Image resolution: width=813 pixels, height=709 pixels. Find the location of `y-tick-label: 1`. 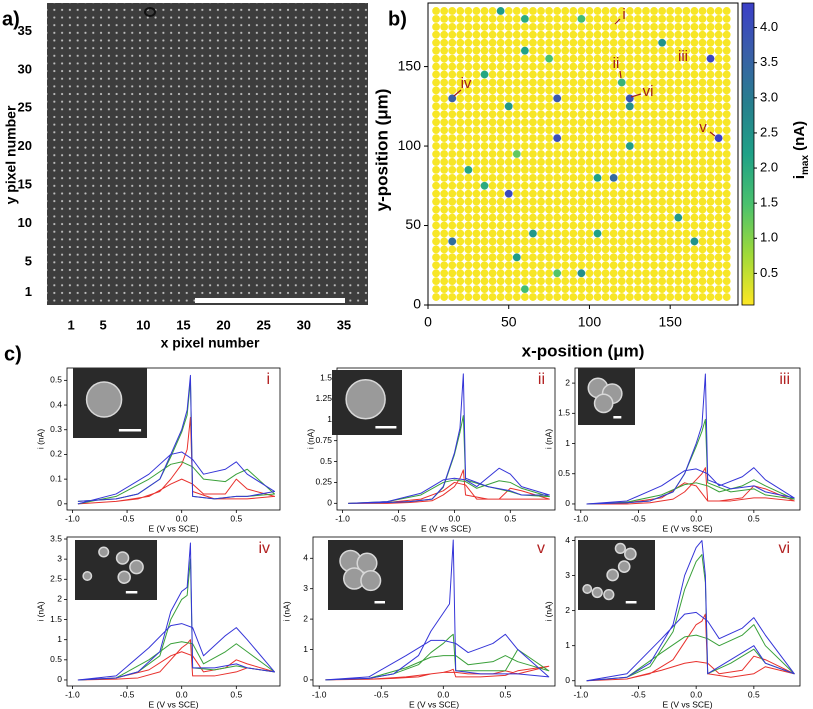

y-tick-label: 1 is located at coordinates (28, 291).